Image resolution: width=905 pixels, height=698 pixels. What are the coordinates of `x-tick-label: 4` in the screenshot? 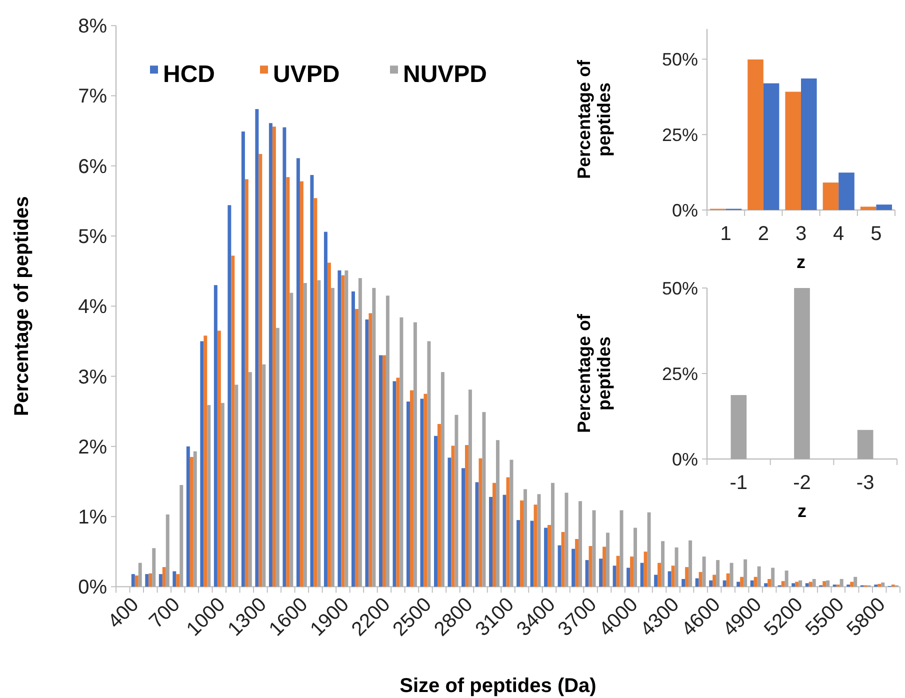 It's located at (838, 234).